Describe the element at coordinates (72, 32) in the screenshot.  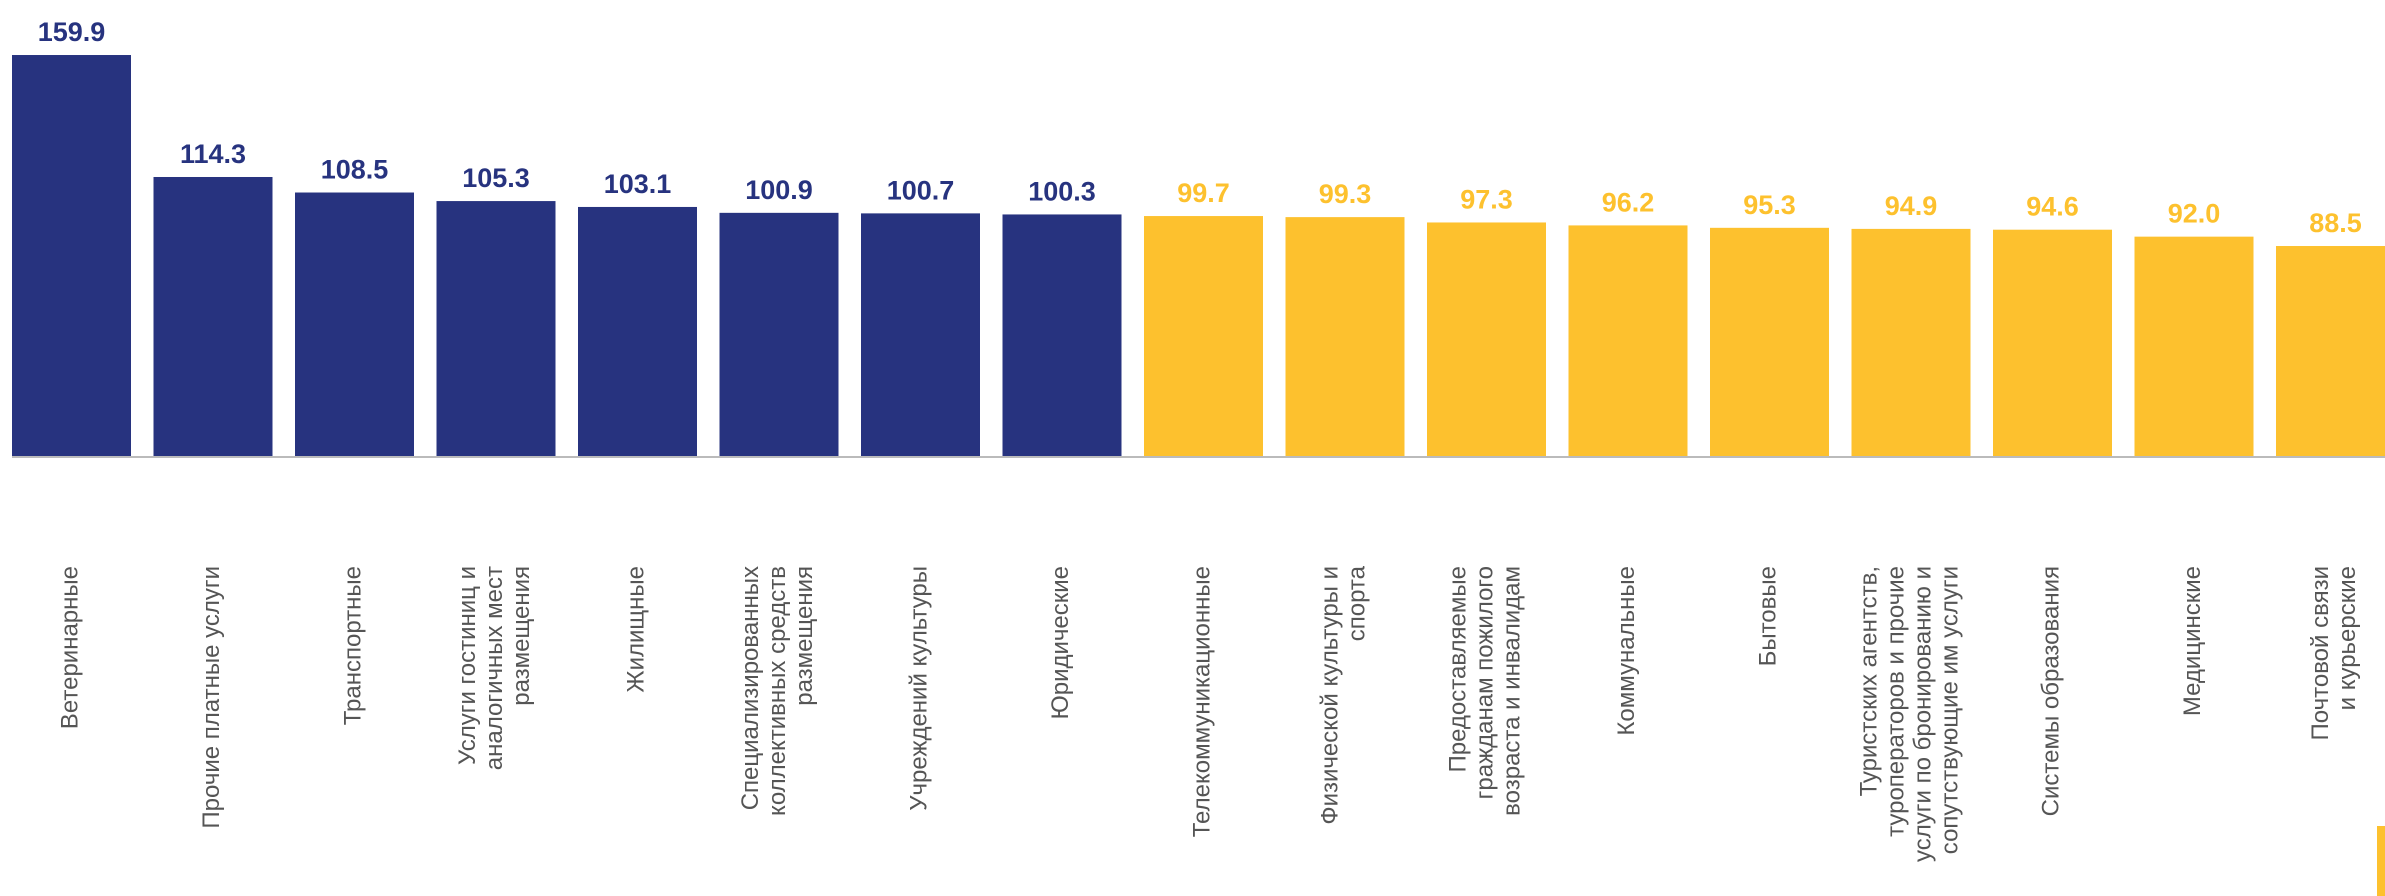
I see `value-label: 159.9` at that location.